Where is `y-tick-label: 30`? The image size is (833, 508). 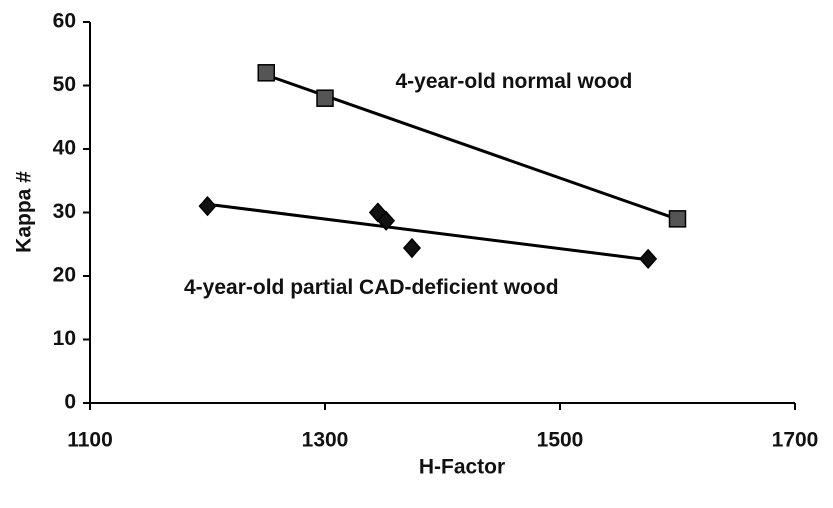
y-tick-label: 30 is located at coordinates (64, 211).